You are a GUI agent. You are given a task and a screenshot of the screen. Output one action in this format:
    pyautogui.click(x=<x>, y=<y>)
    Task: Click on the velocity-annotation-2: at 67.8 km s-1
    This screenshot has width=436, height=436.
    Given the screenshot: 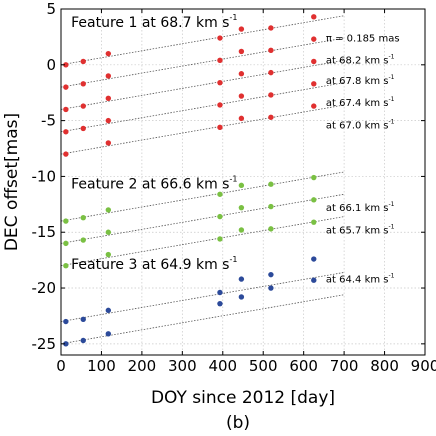 What is the action you would take?
    pyautogui.click(x=360, y=80)
    